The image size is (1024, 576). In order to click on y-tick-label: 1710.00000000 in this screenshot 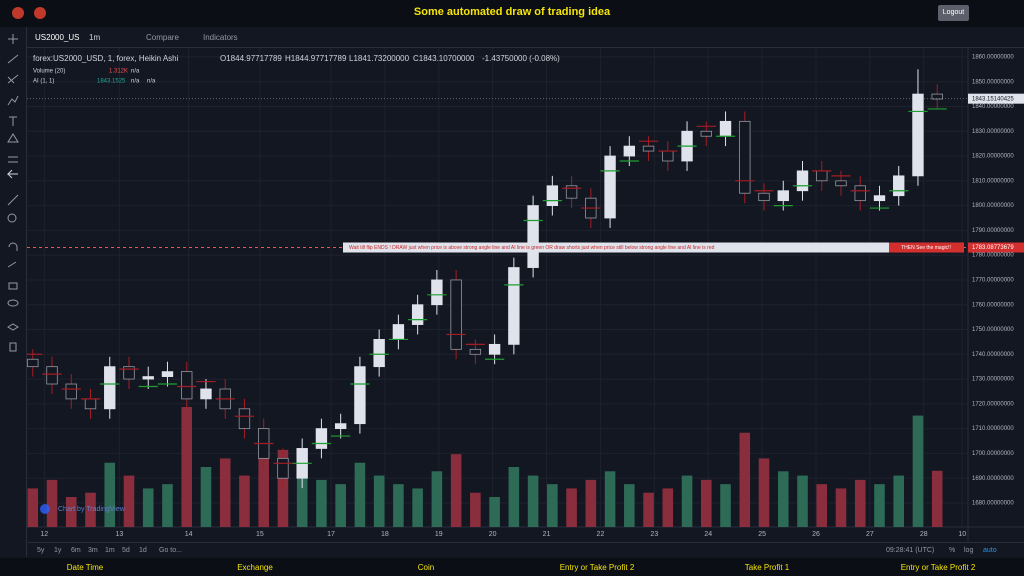, I will do `click(993, 429)`.